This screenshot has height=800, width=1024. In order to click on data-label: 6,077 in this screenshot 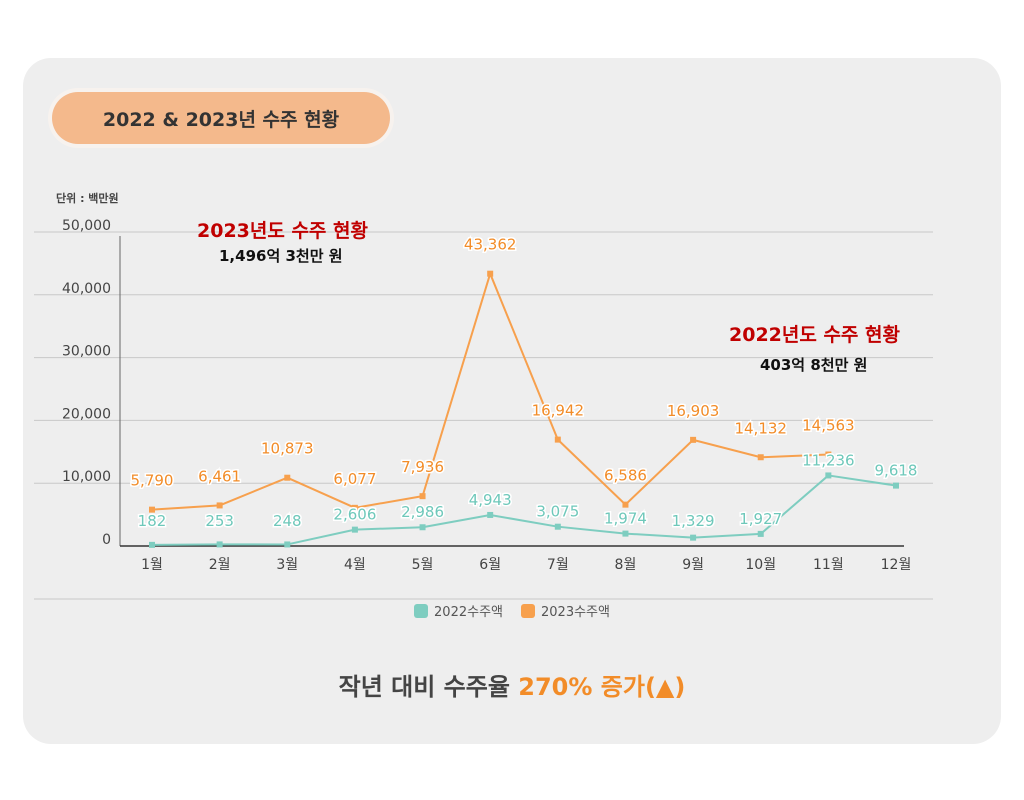, I will do `click(354, 479)`.